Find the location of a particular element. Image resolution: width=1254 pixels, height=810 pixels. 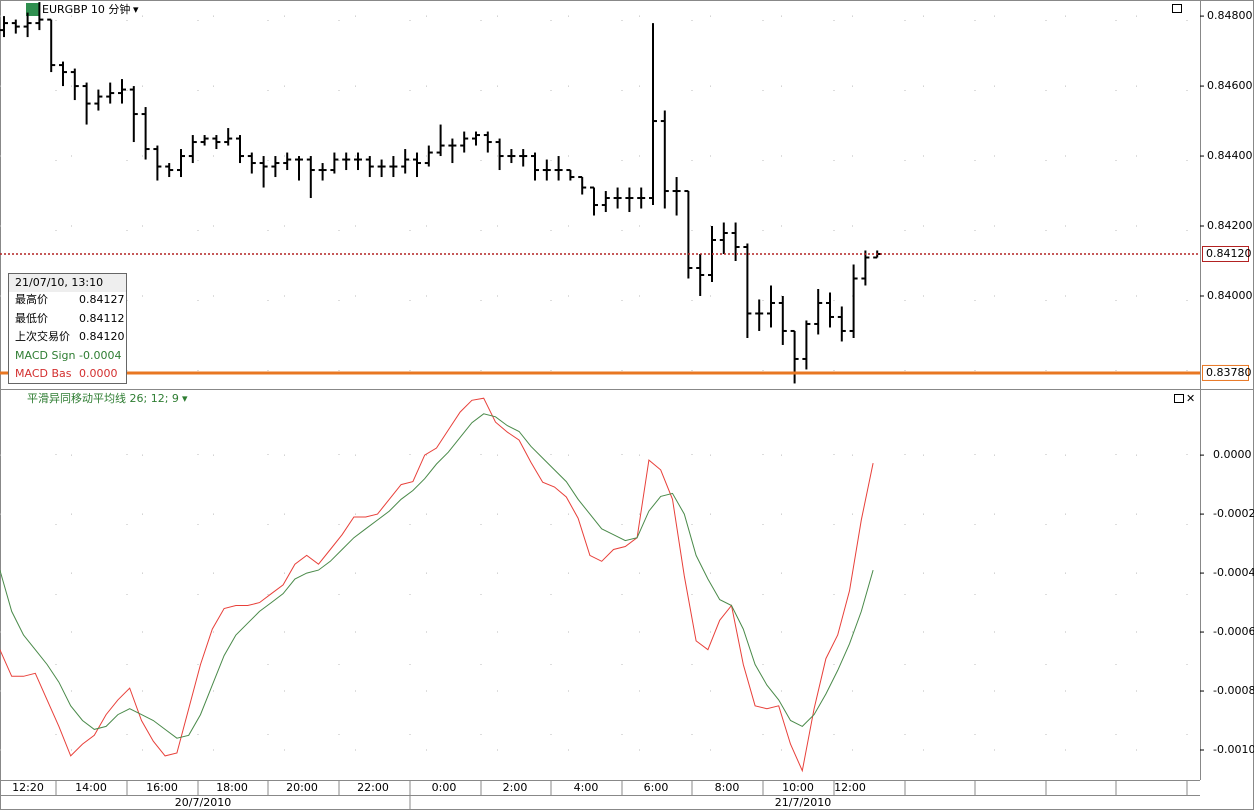

price-level-label: 0.84120 is located at coordinates (1229, 253).